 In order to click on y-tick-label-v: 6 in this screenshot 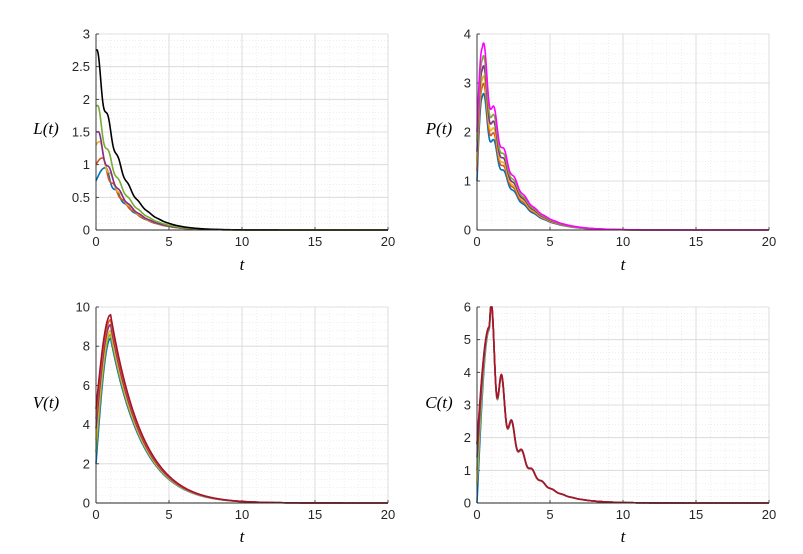, I will do `click(86, 385)`.